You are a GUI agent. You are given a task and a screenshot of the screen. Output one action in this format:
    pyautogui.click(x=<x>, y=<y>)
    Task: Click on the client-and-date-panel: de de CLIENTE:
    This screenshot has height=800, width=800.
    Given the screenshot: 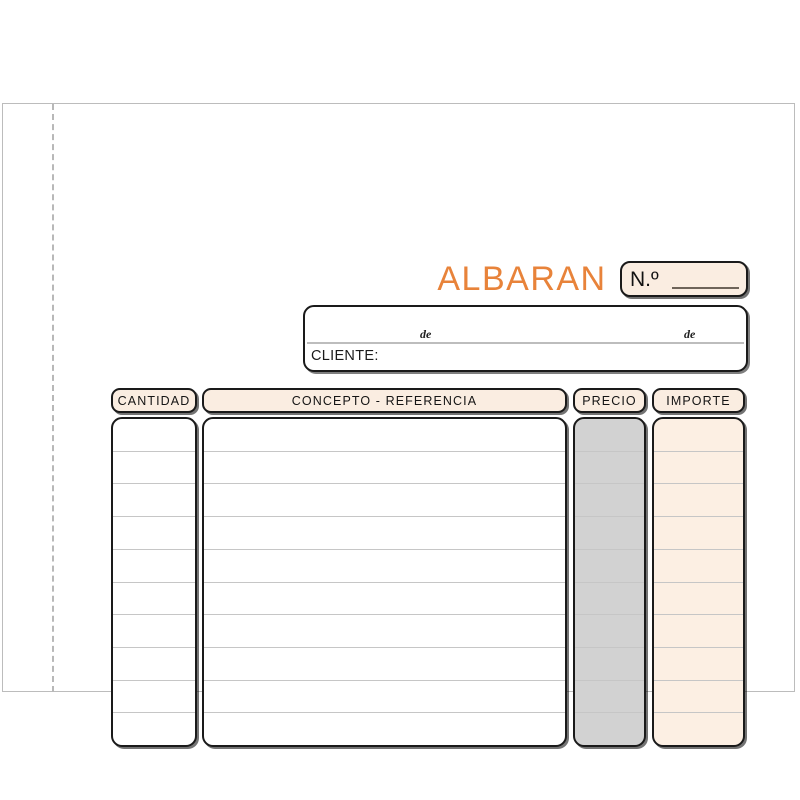 What is the action you would take?
    pyautogui.click(x=525, y=338)
    